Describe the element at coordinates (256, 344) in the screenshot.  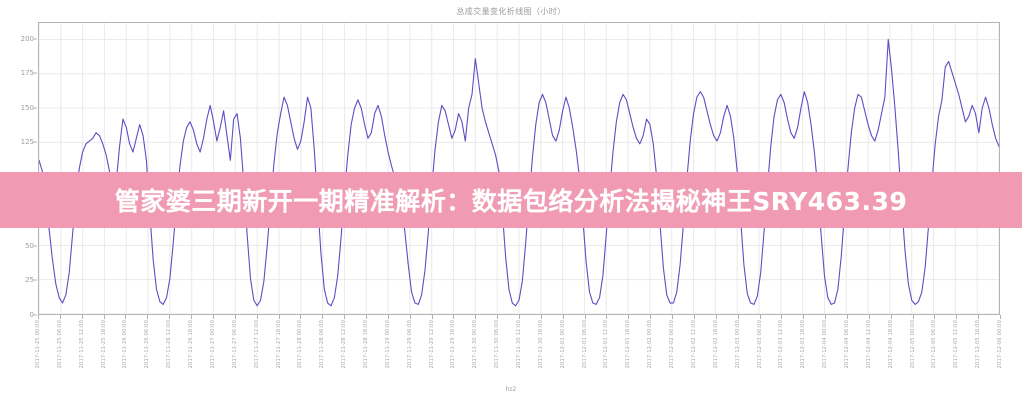
I see `x-axis-tick-label: 2017-11-27 12:00` at that location.